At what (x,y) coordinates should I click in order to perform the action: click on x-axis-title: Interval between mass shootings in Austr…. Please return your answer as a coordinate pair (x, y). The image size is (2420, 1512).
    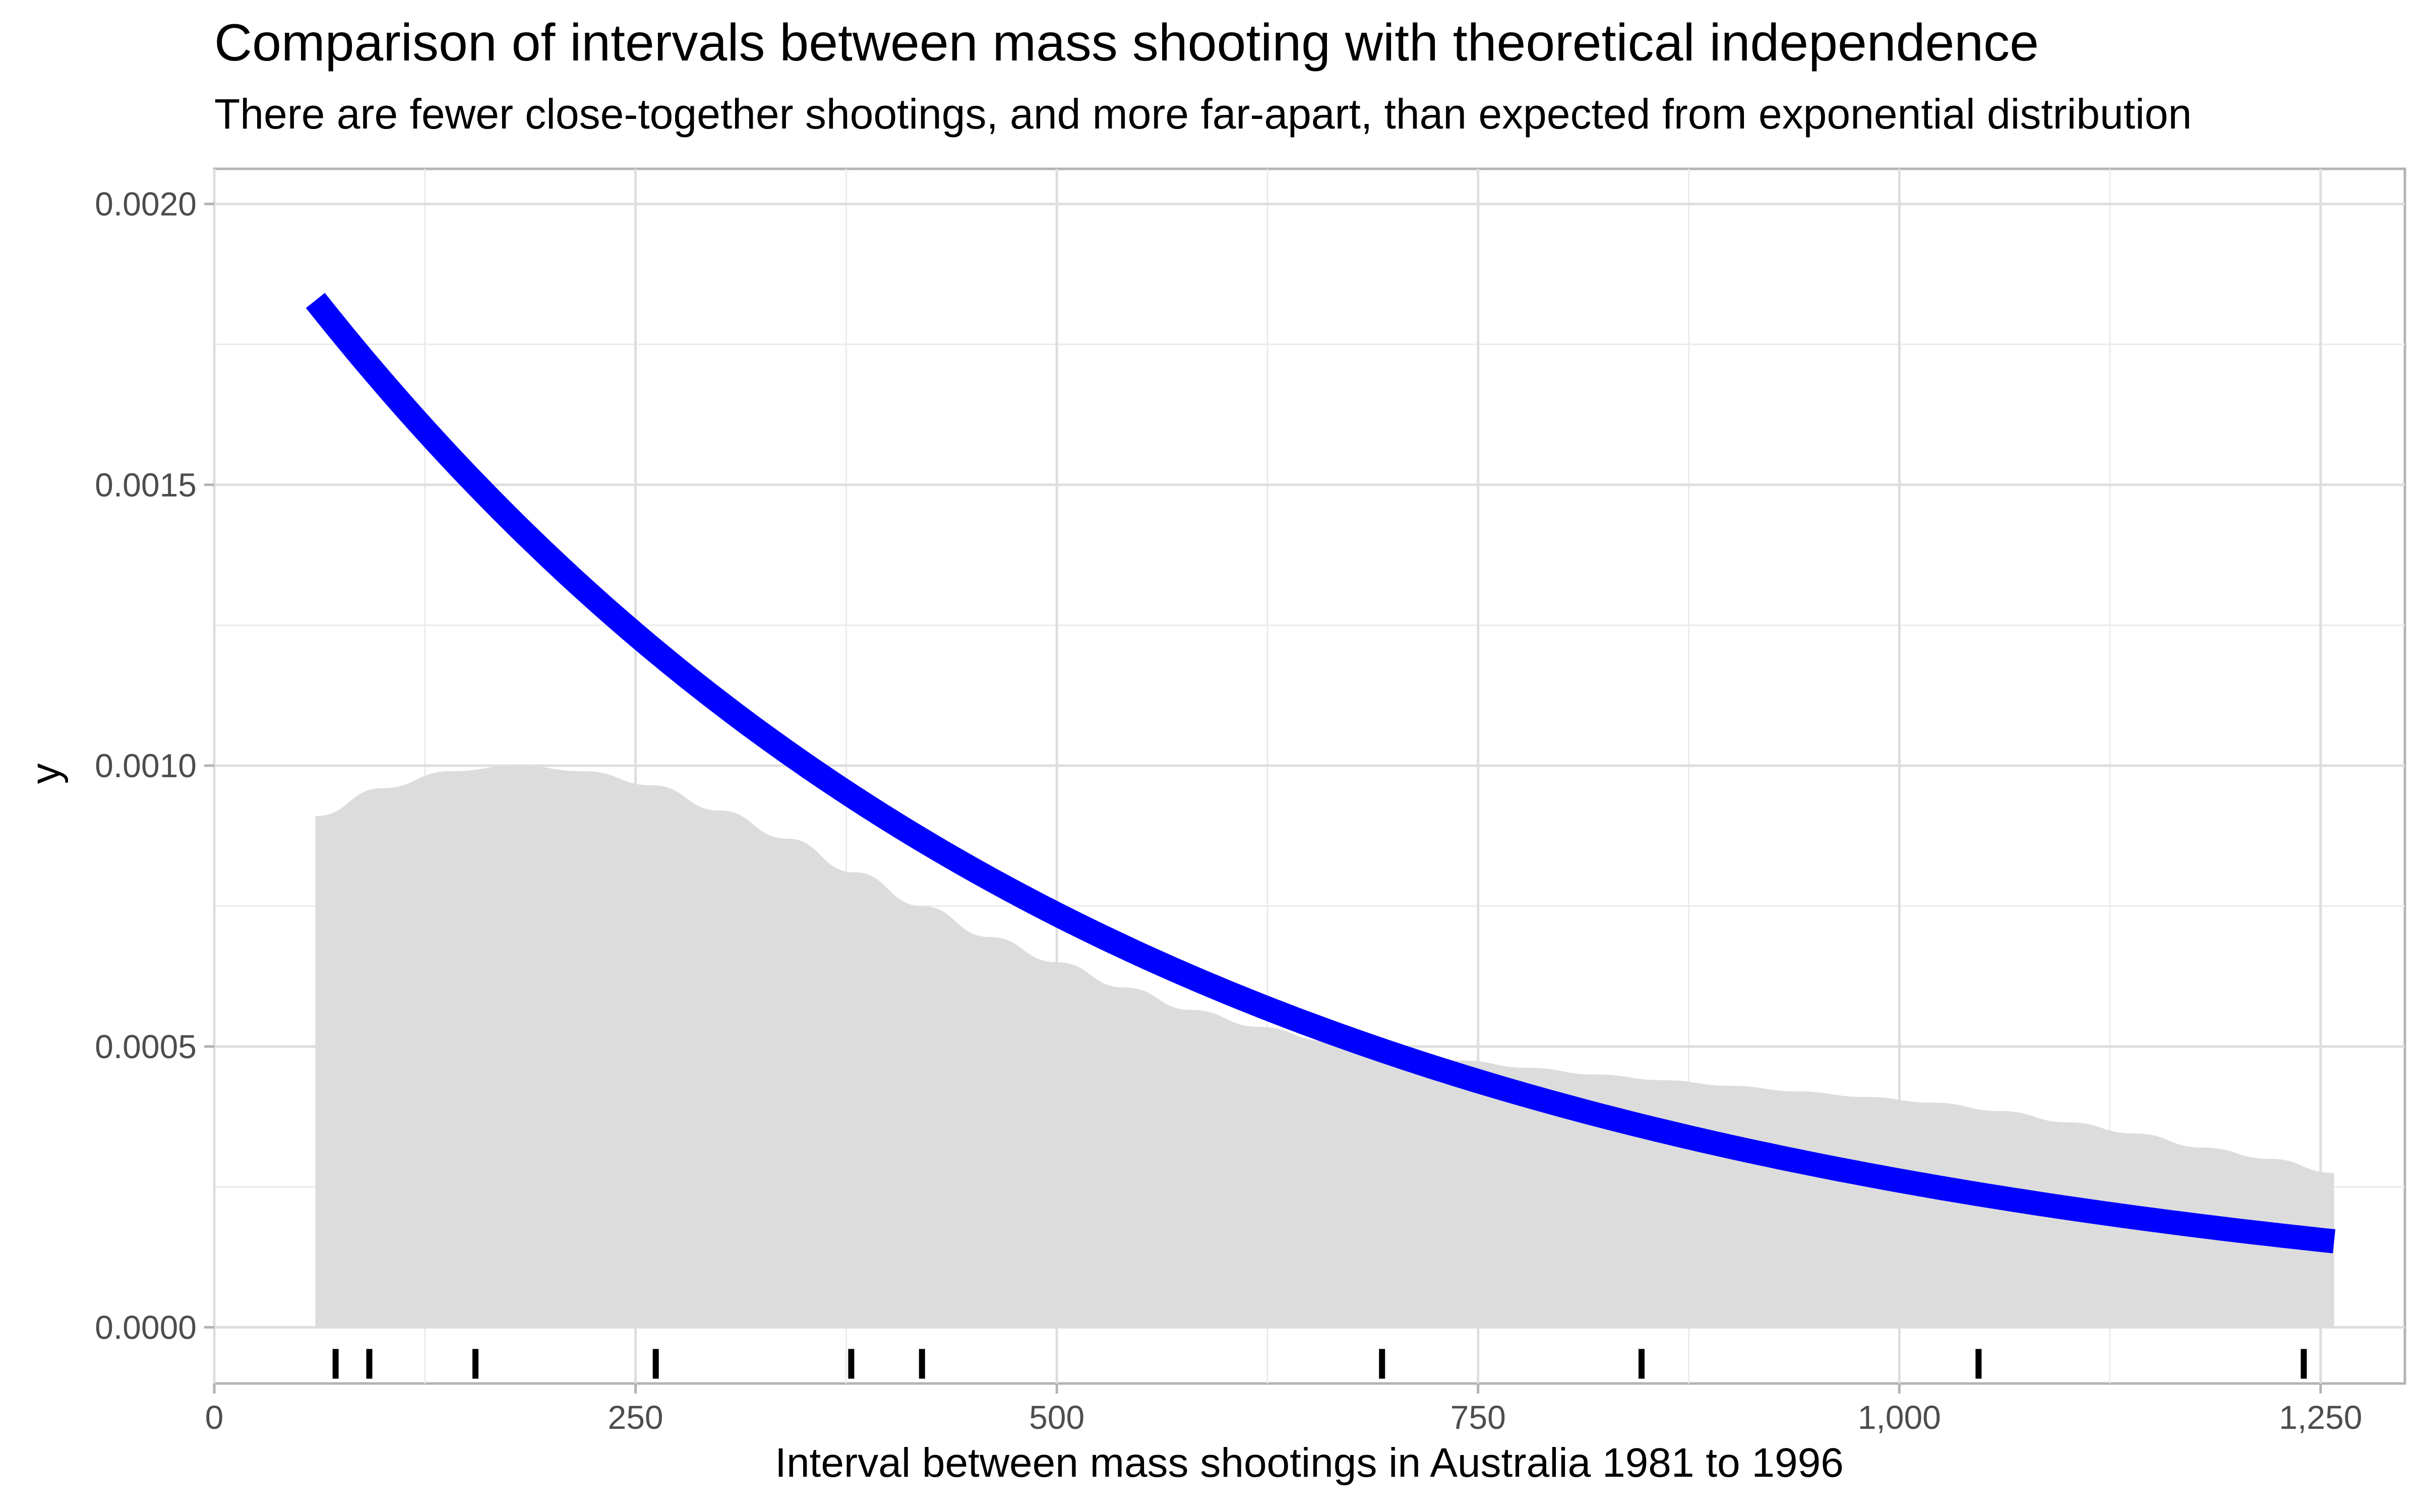
    Looking at the image, I should click on (1309, 1463).